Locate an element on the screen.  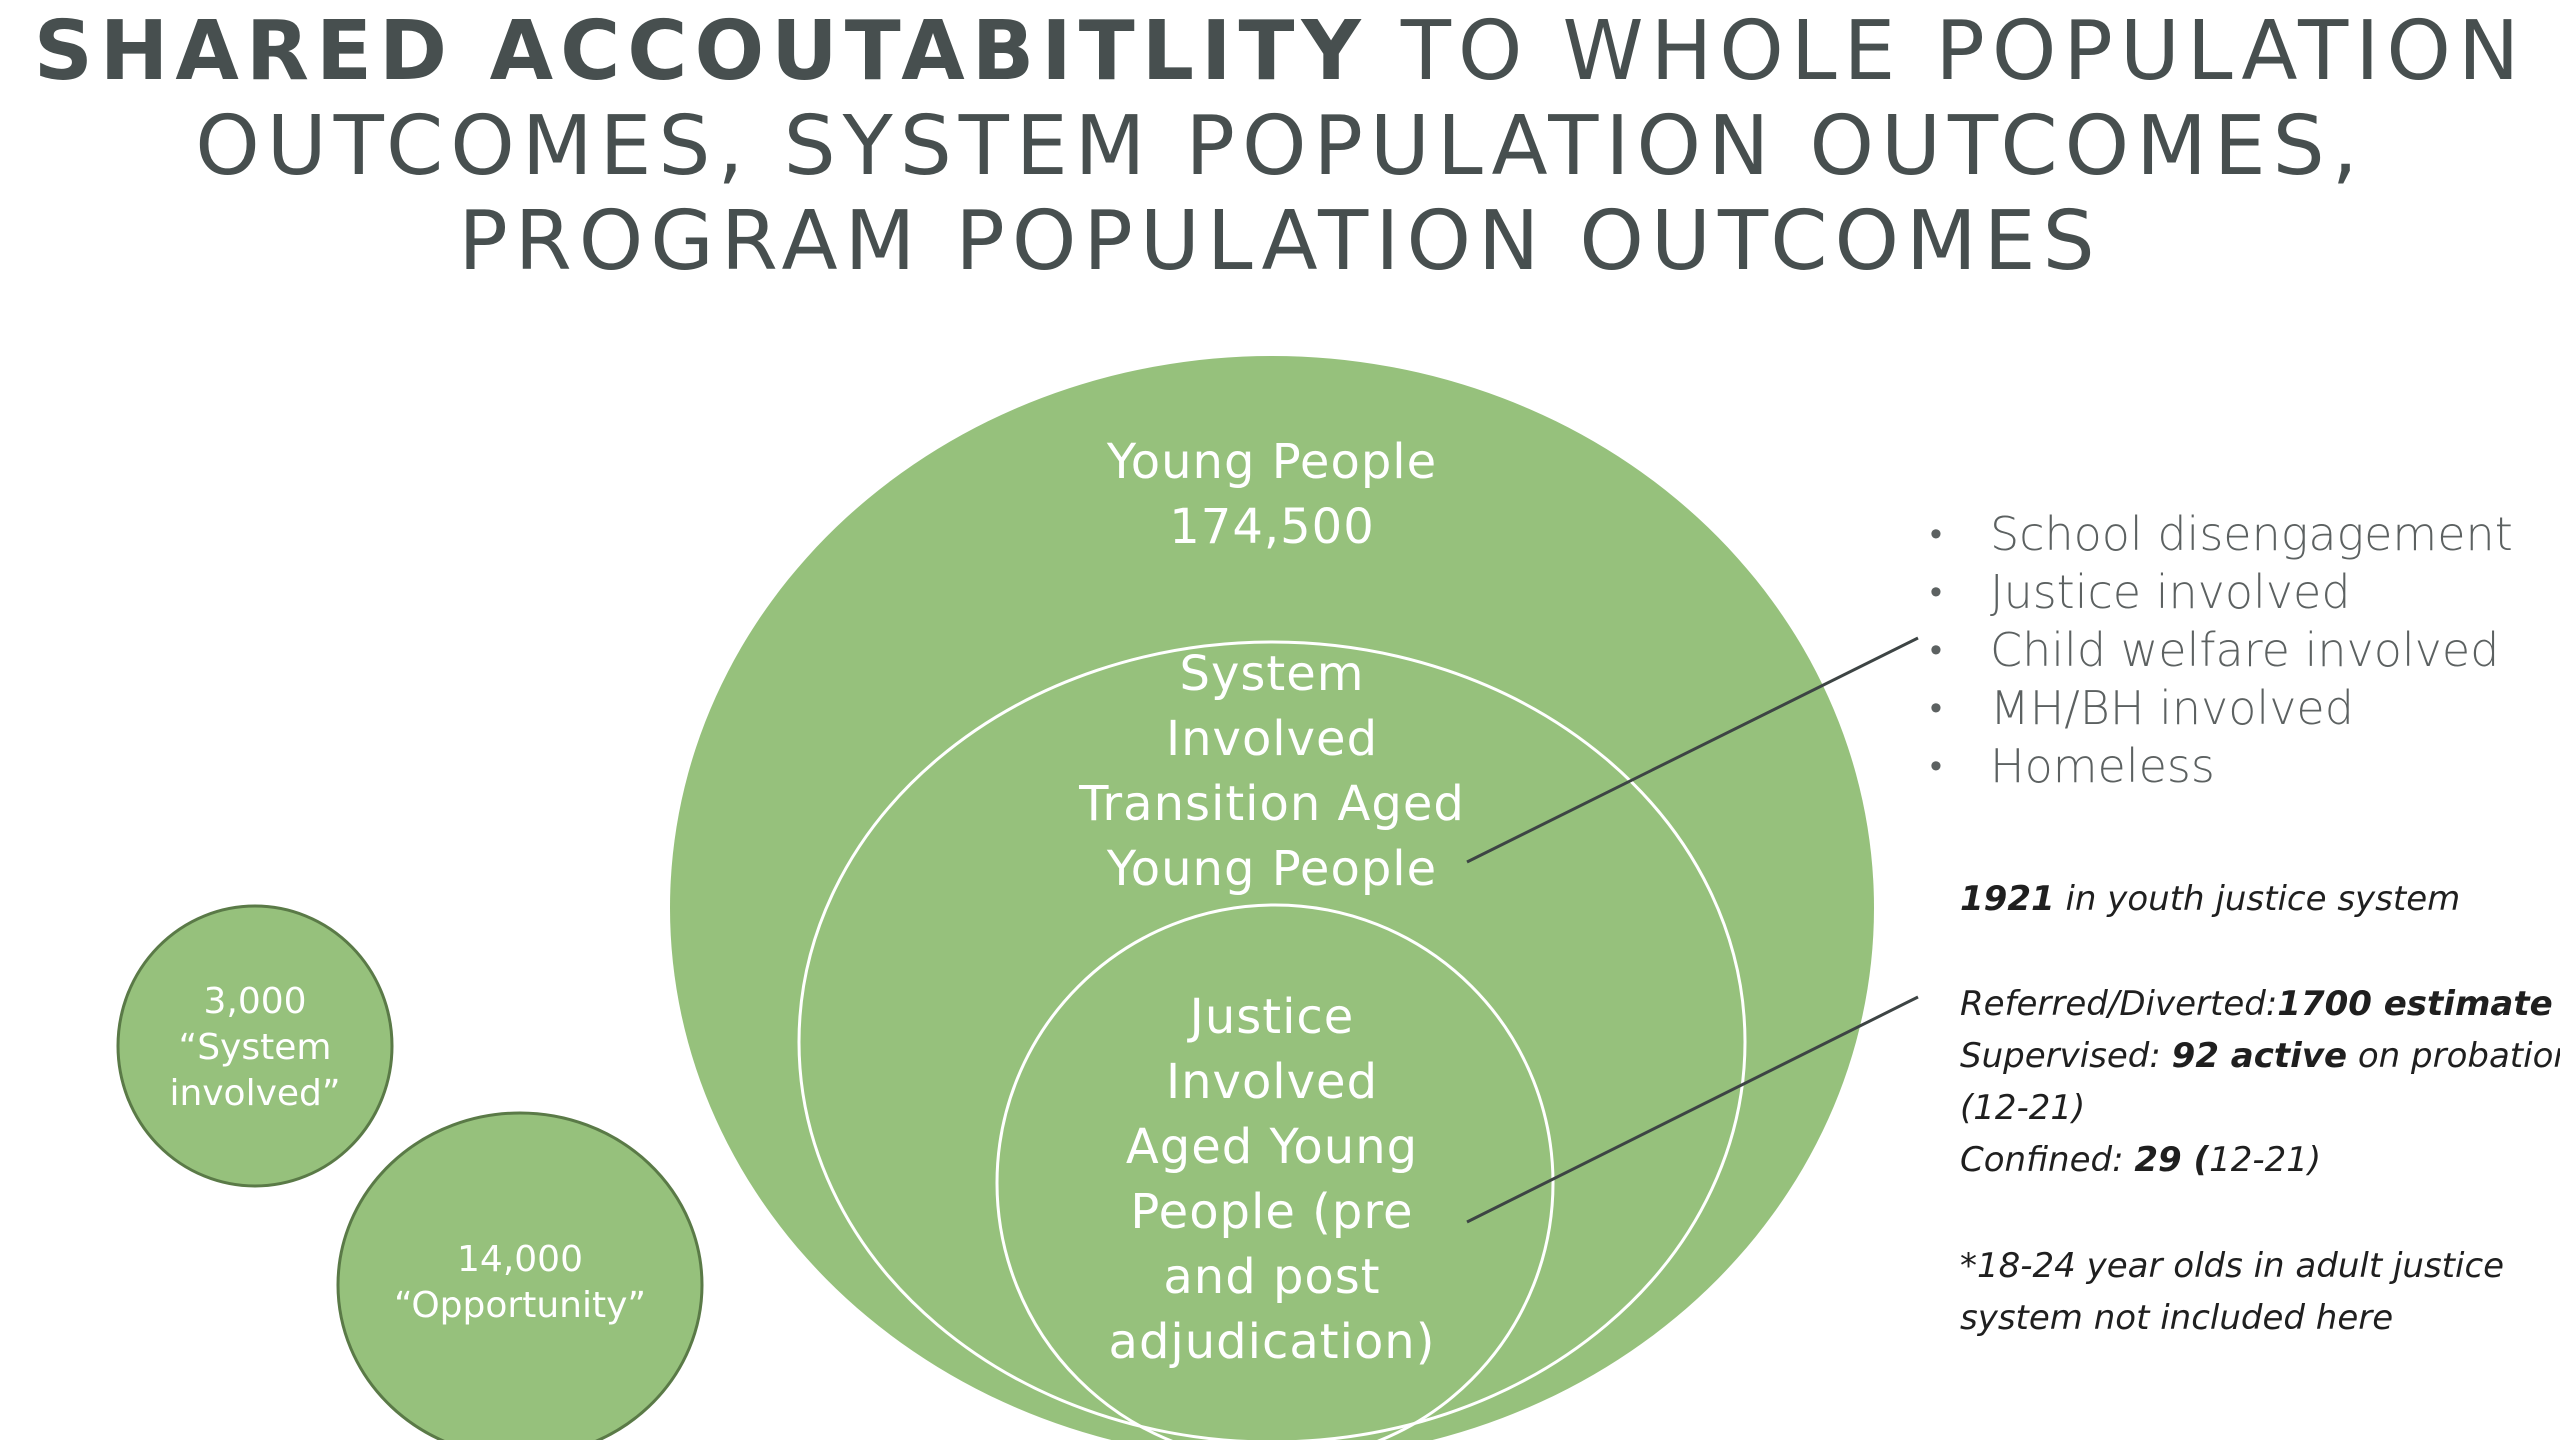
confined-value: 29 ( is located at coordinates (2172, 1160).